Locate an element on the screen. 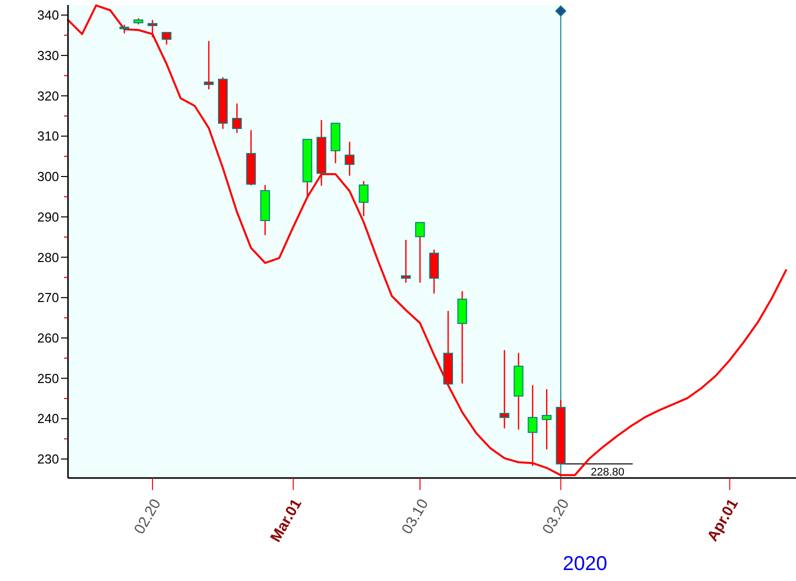  y-tick-label: 290 is located at coordinates (48, 216).